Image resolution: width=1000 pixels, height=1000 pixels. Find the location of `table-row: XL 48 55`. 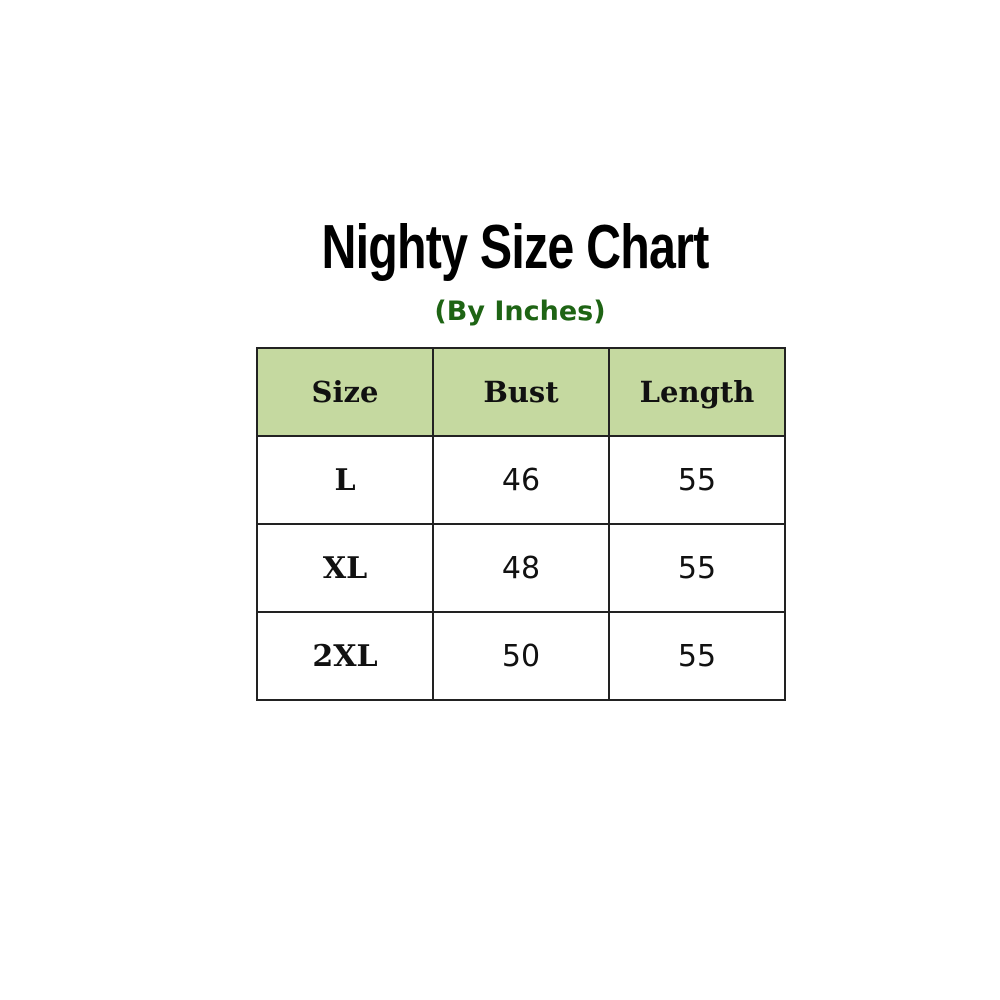

table-row: XL 48 55 is located at coordinates (521, 568).